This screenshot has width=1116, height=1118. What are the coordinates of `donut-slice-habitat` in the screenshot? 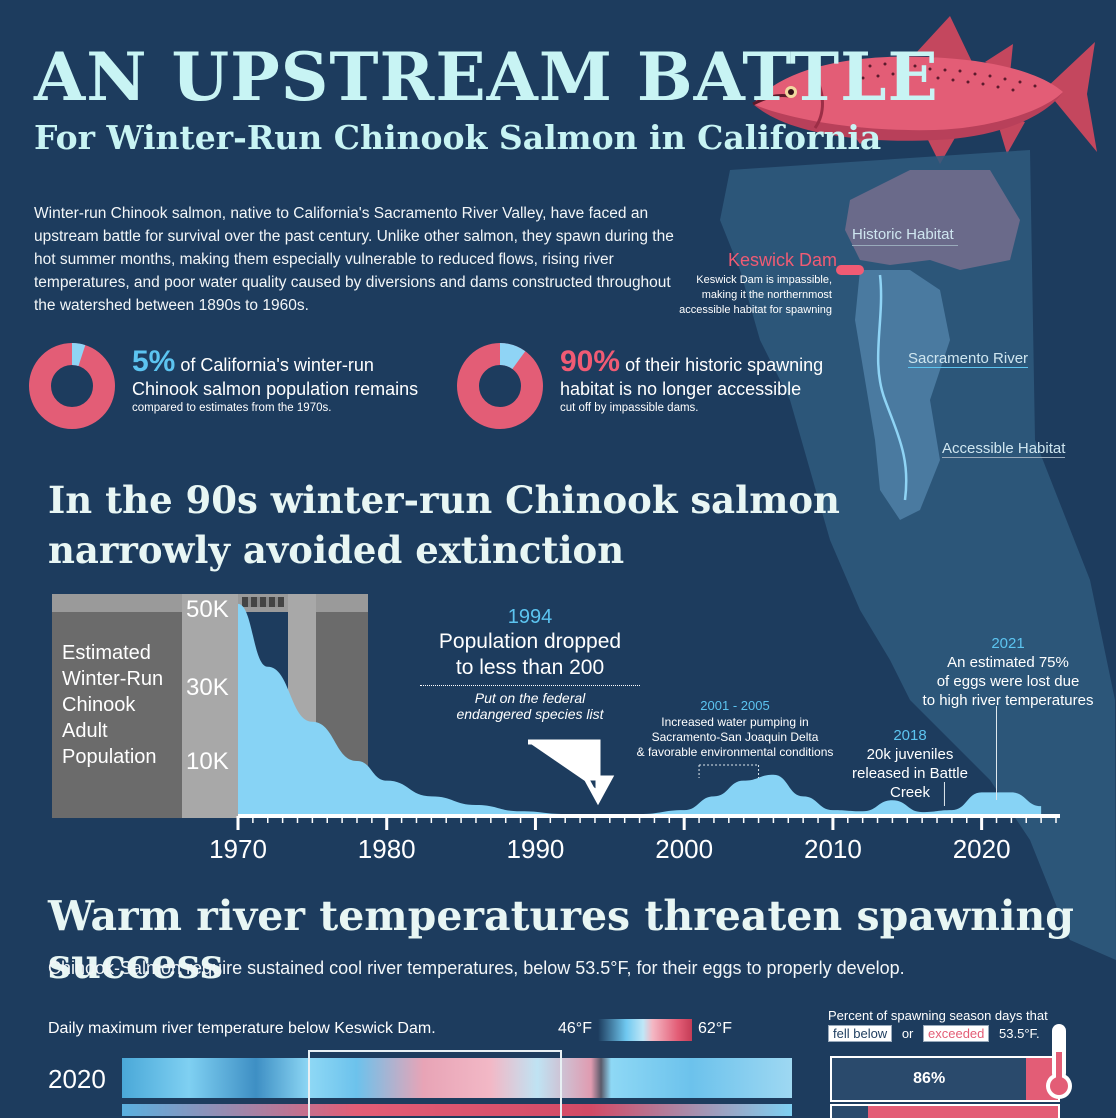 It's located at (512, 356).